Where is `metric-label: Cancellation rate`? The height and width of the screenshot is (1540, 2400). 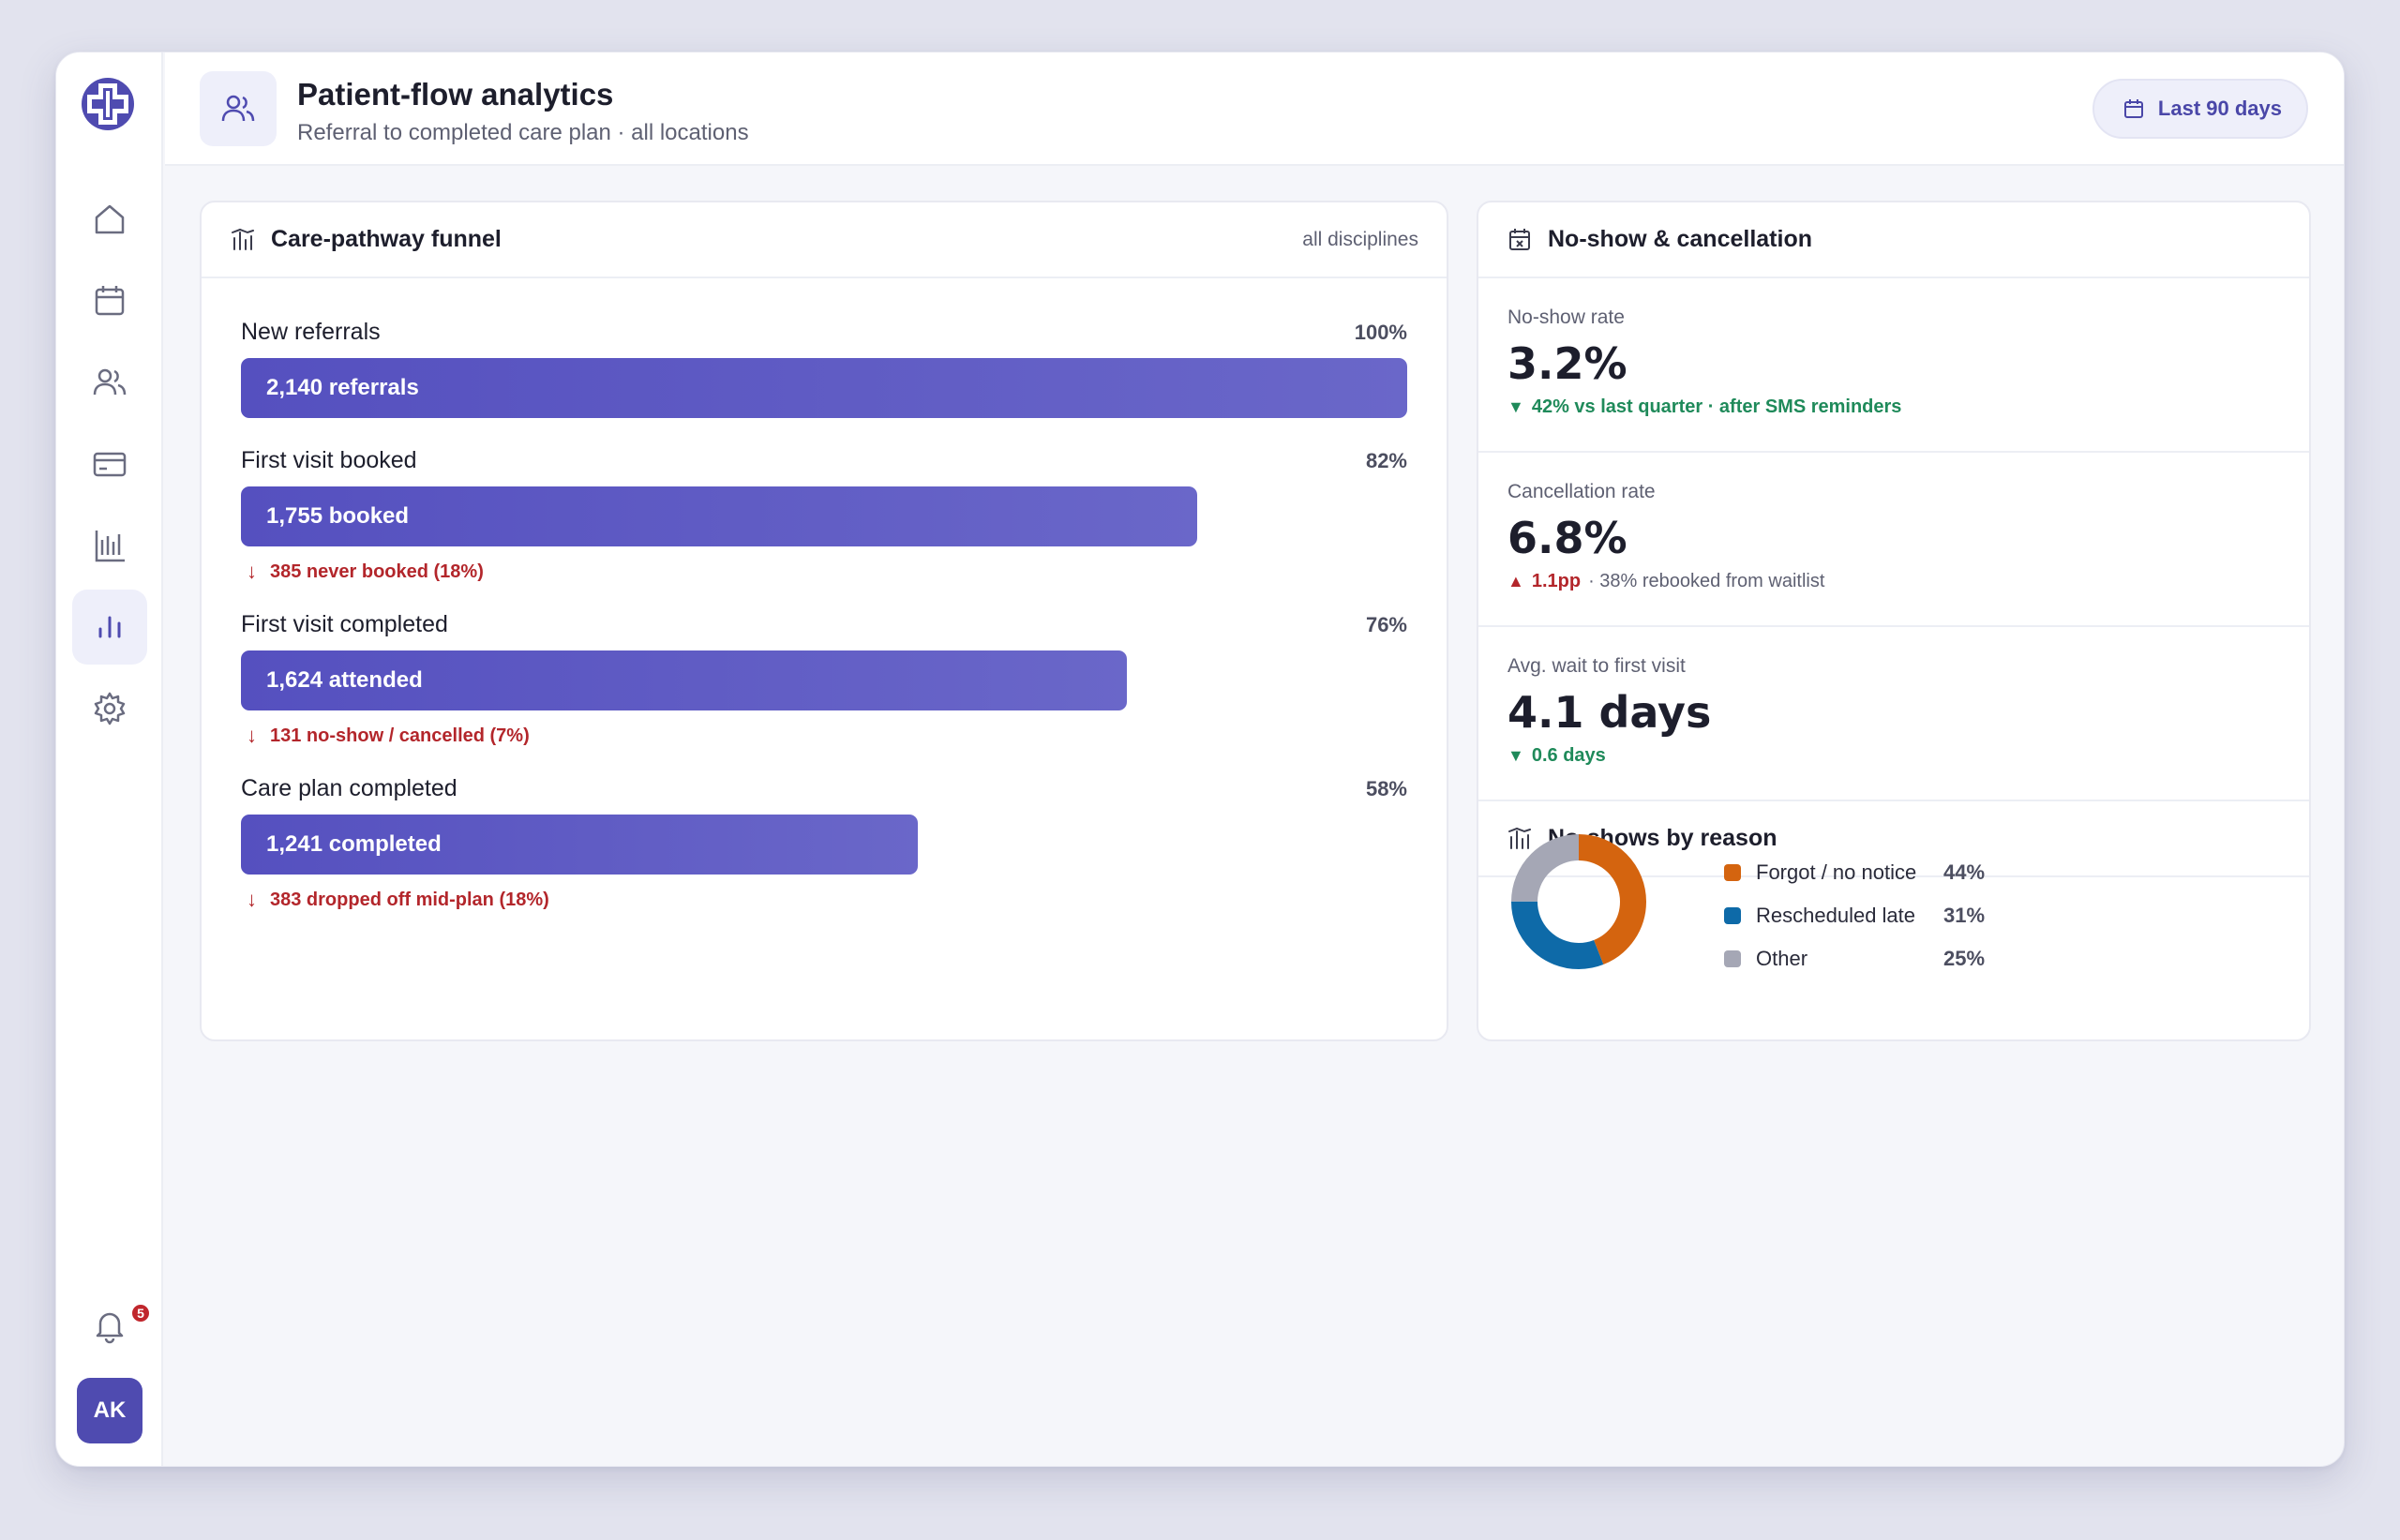
metric-label: Cancellation rate is located at coordinates (1582, 491).